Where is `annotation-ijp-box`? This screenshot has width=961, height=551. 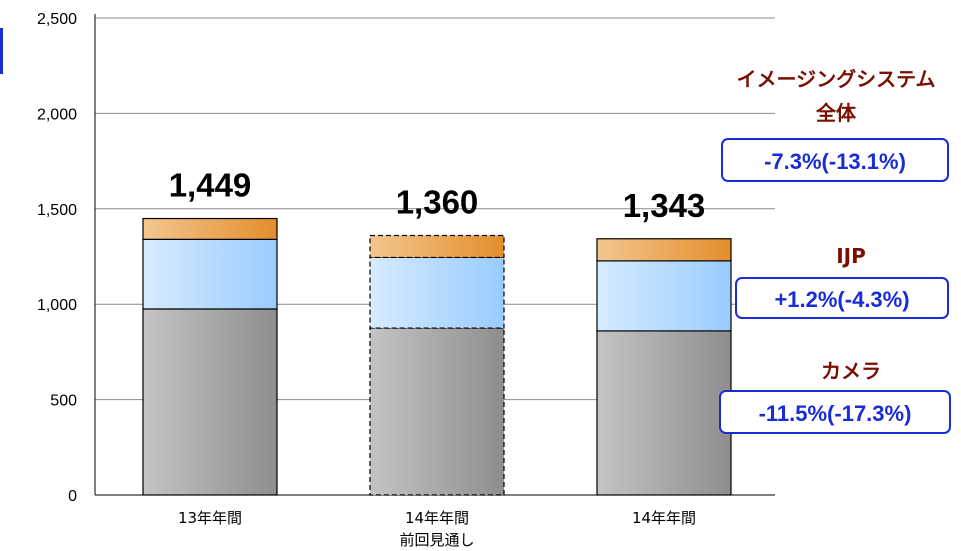 annotation-ijp-box is located at coordinates (842, 298).